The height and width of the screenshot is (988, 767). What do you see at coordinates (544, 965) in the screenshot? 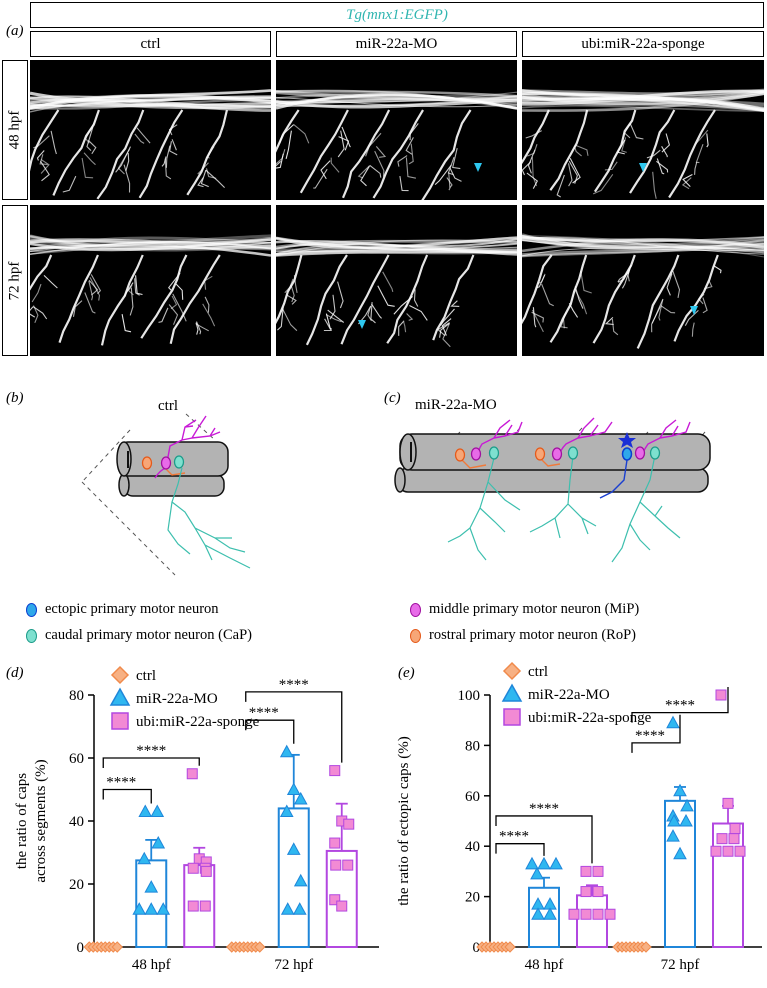
I see `x-tick-label: 48 hpf` at bounding box center [544, 965].